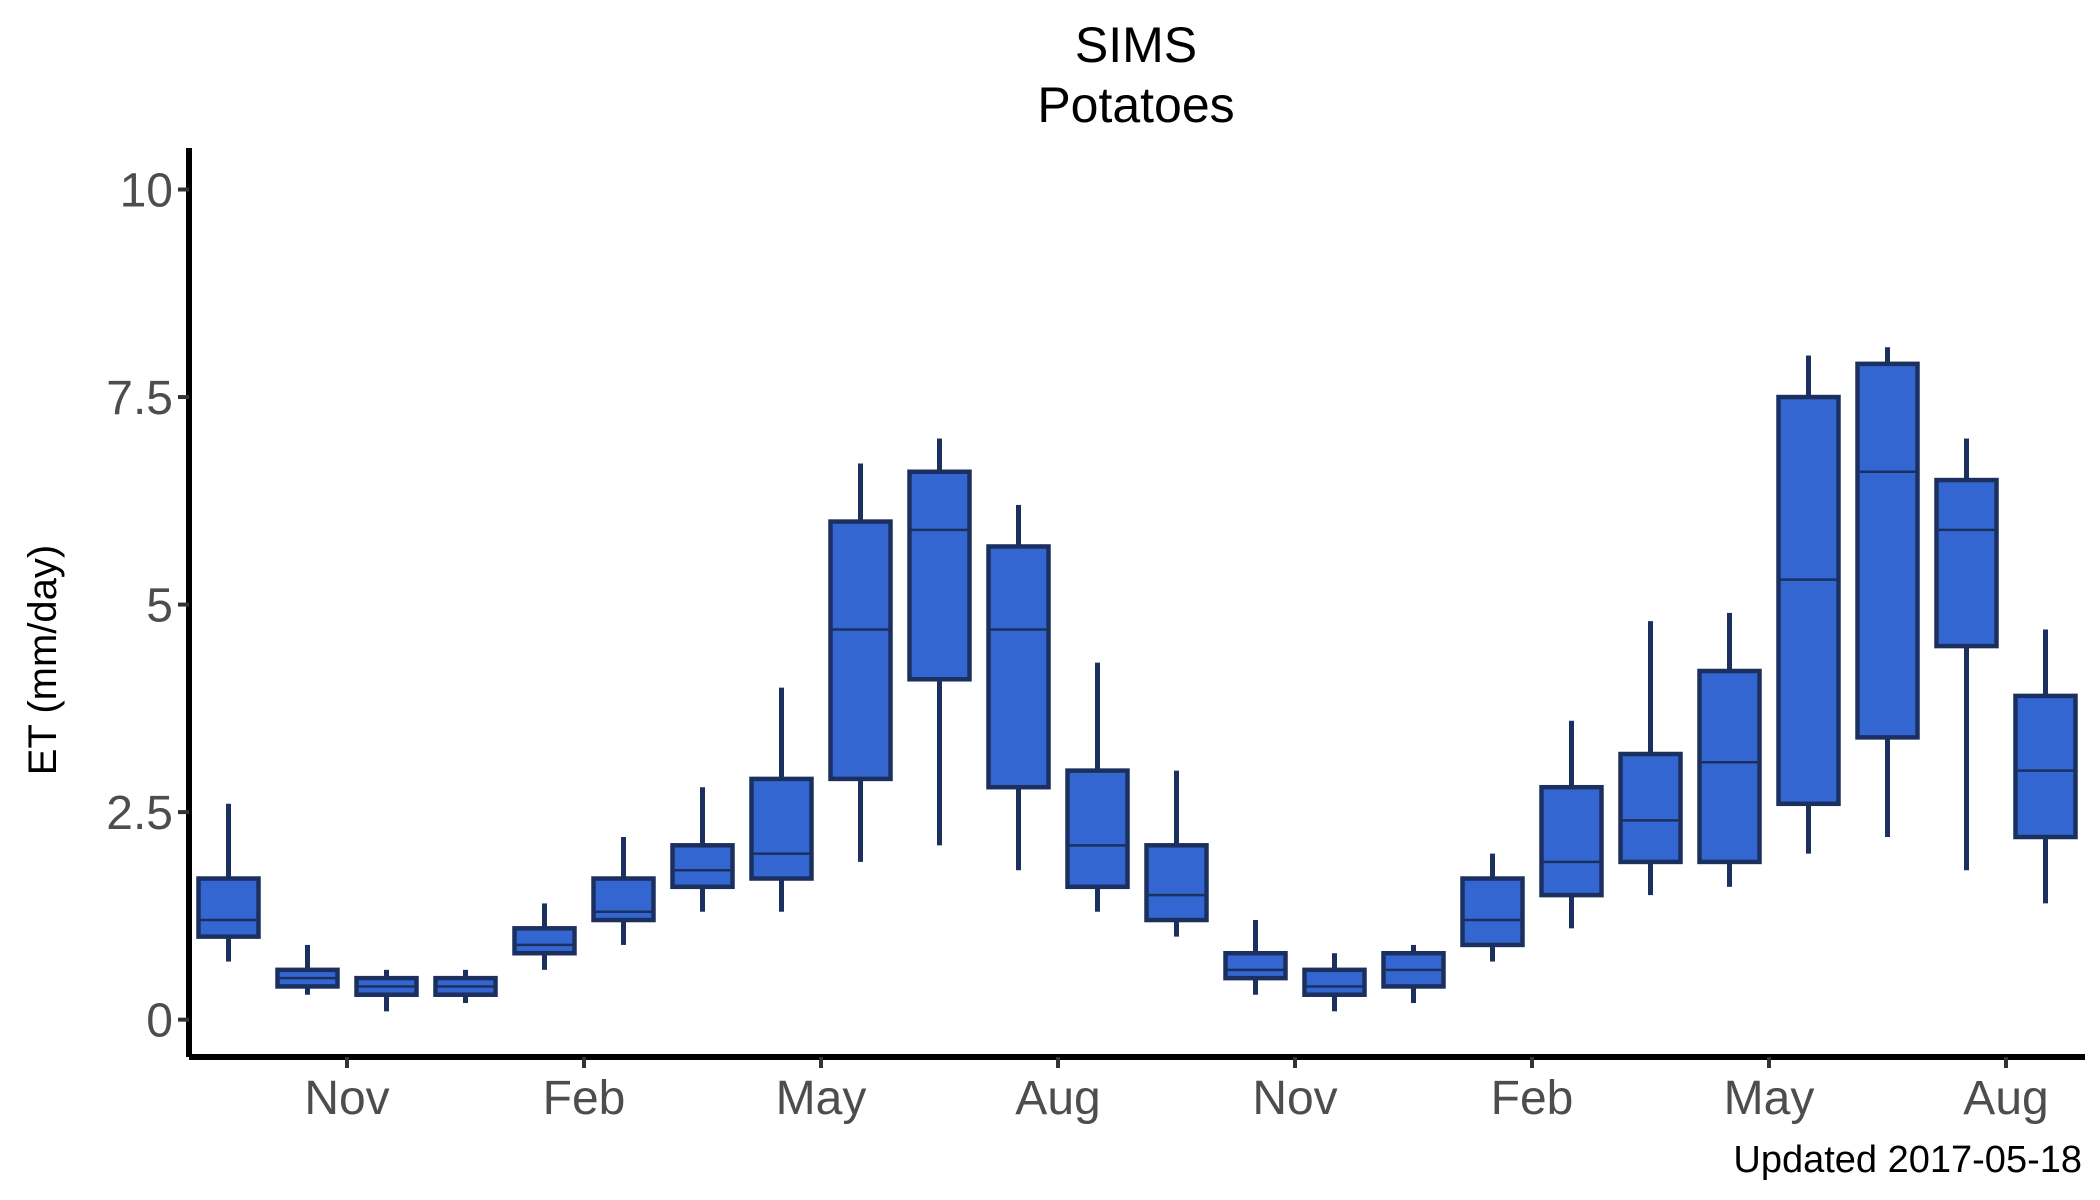 Image resolution: width=2100 pixels, height=1200 pixels. What do you see at coordinates (1769, 1098) in the screenshot?
I see `x-tick-label-6: May` at bounding box center [1769, 1098].